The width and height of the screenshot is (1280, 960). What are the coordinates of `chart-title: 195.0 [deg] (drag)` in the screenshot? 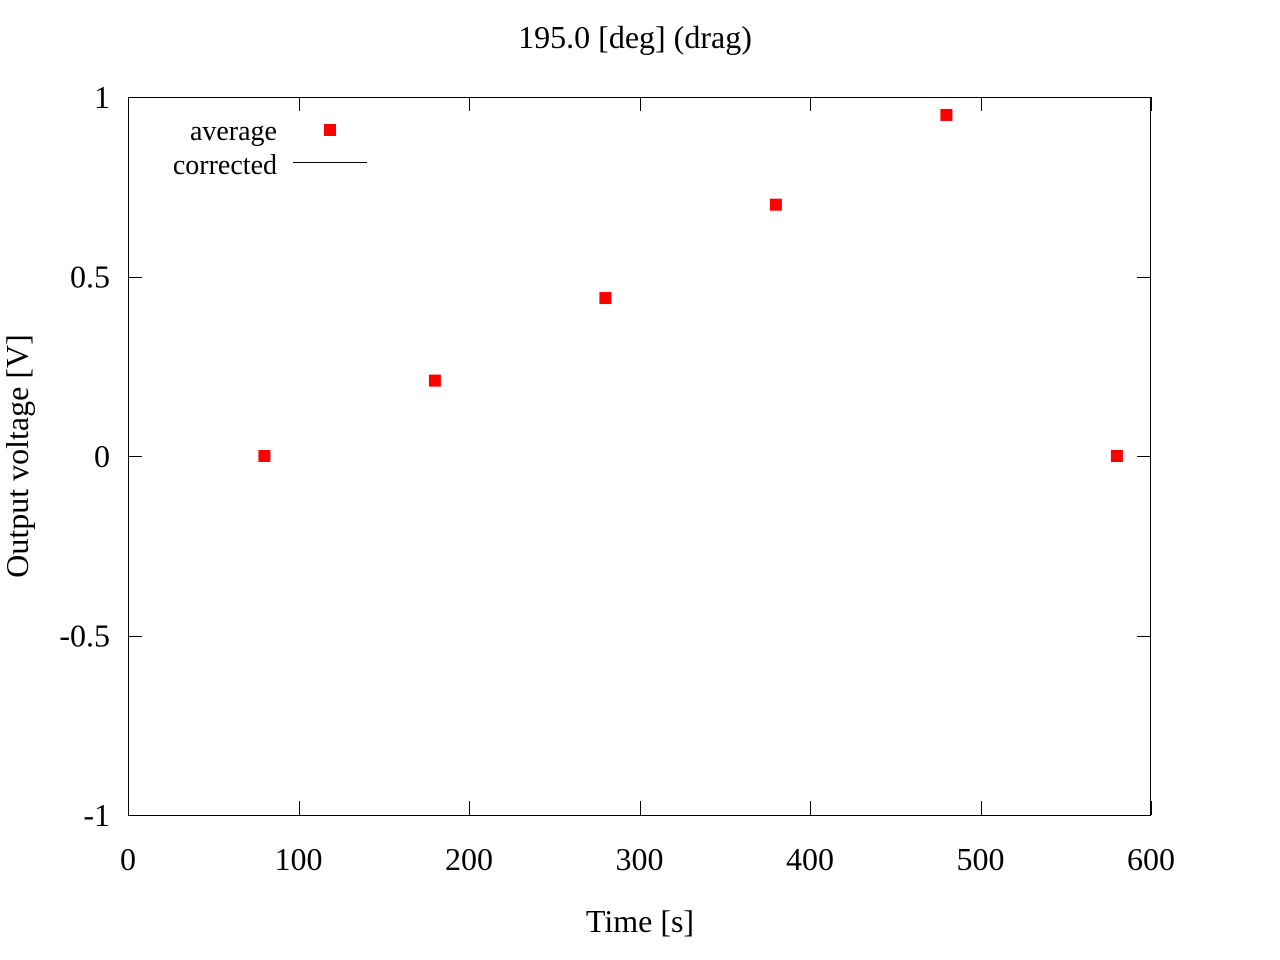 It's located at (635, 37).